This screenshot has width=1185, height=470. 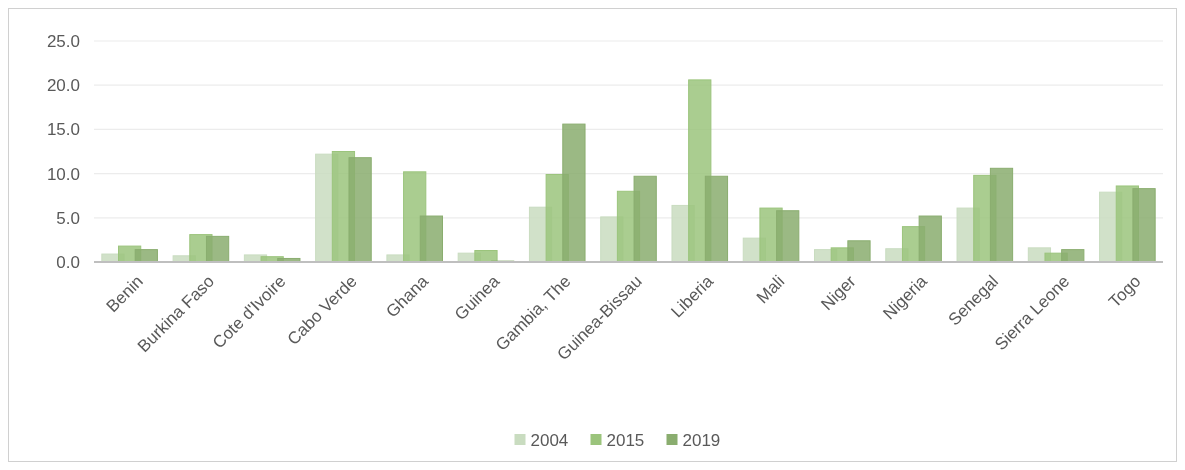 What do you see at coordinates (63, 174) in the screenshot?
I see `y-tick-label: 10.0` at bounding box center [63, 174].